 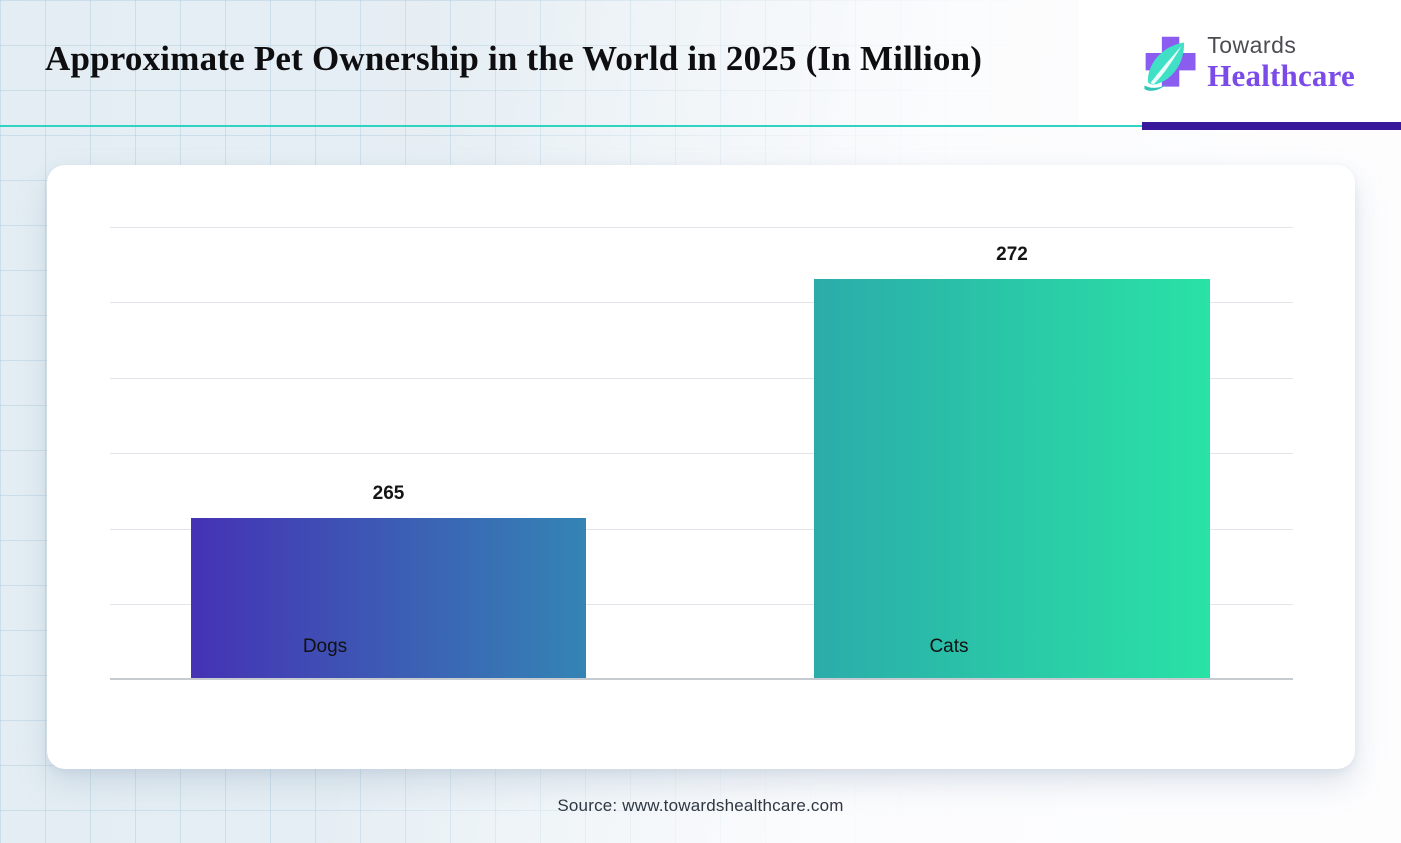 What do you see at coordinates (571, 126) in the screenshot?
I see `header-divider-teal` at bounding box center [571, 126].